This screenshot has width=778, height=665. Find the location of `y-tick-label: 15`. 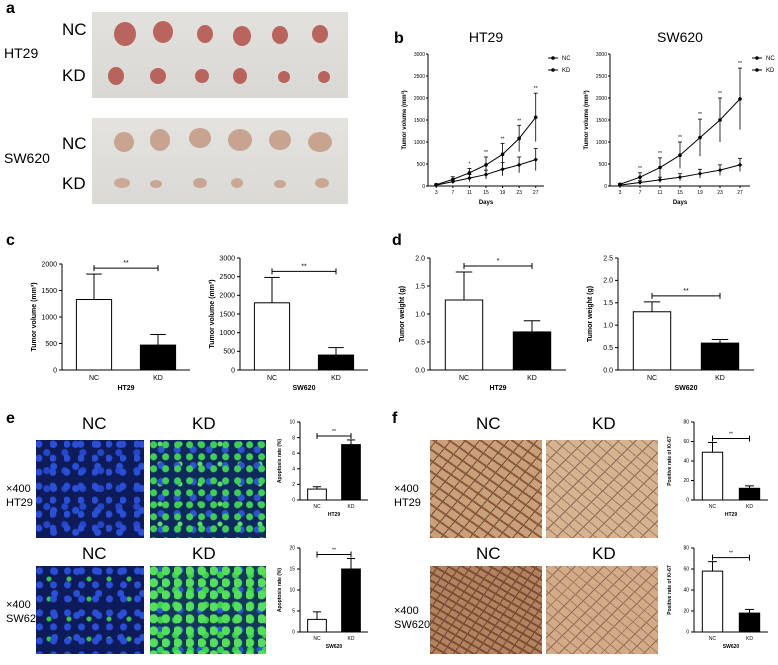

y-tick-label: 15 is located at coordinates (292, 570).